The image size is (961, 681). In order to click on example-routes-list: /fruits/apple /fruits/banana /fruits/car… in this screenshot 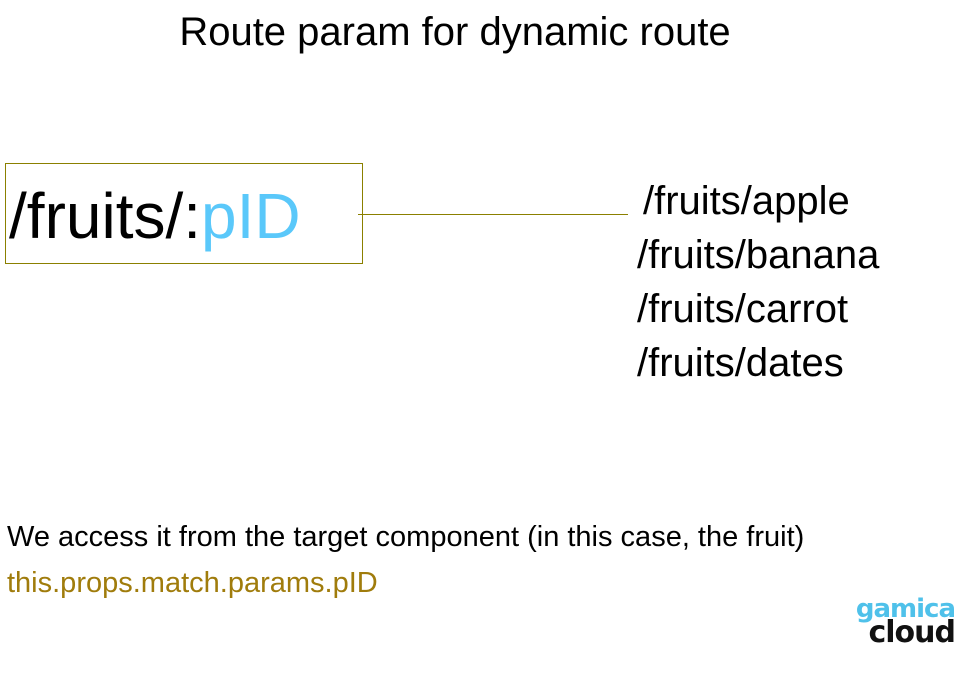, I will do `click(758, 282)`.